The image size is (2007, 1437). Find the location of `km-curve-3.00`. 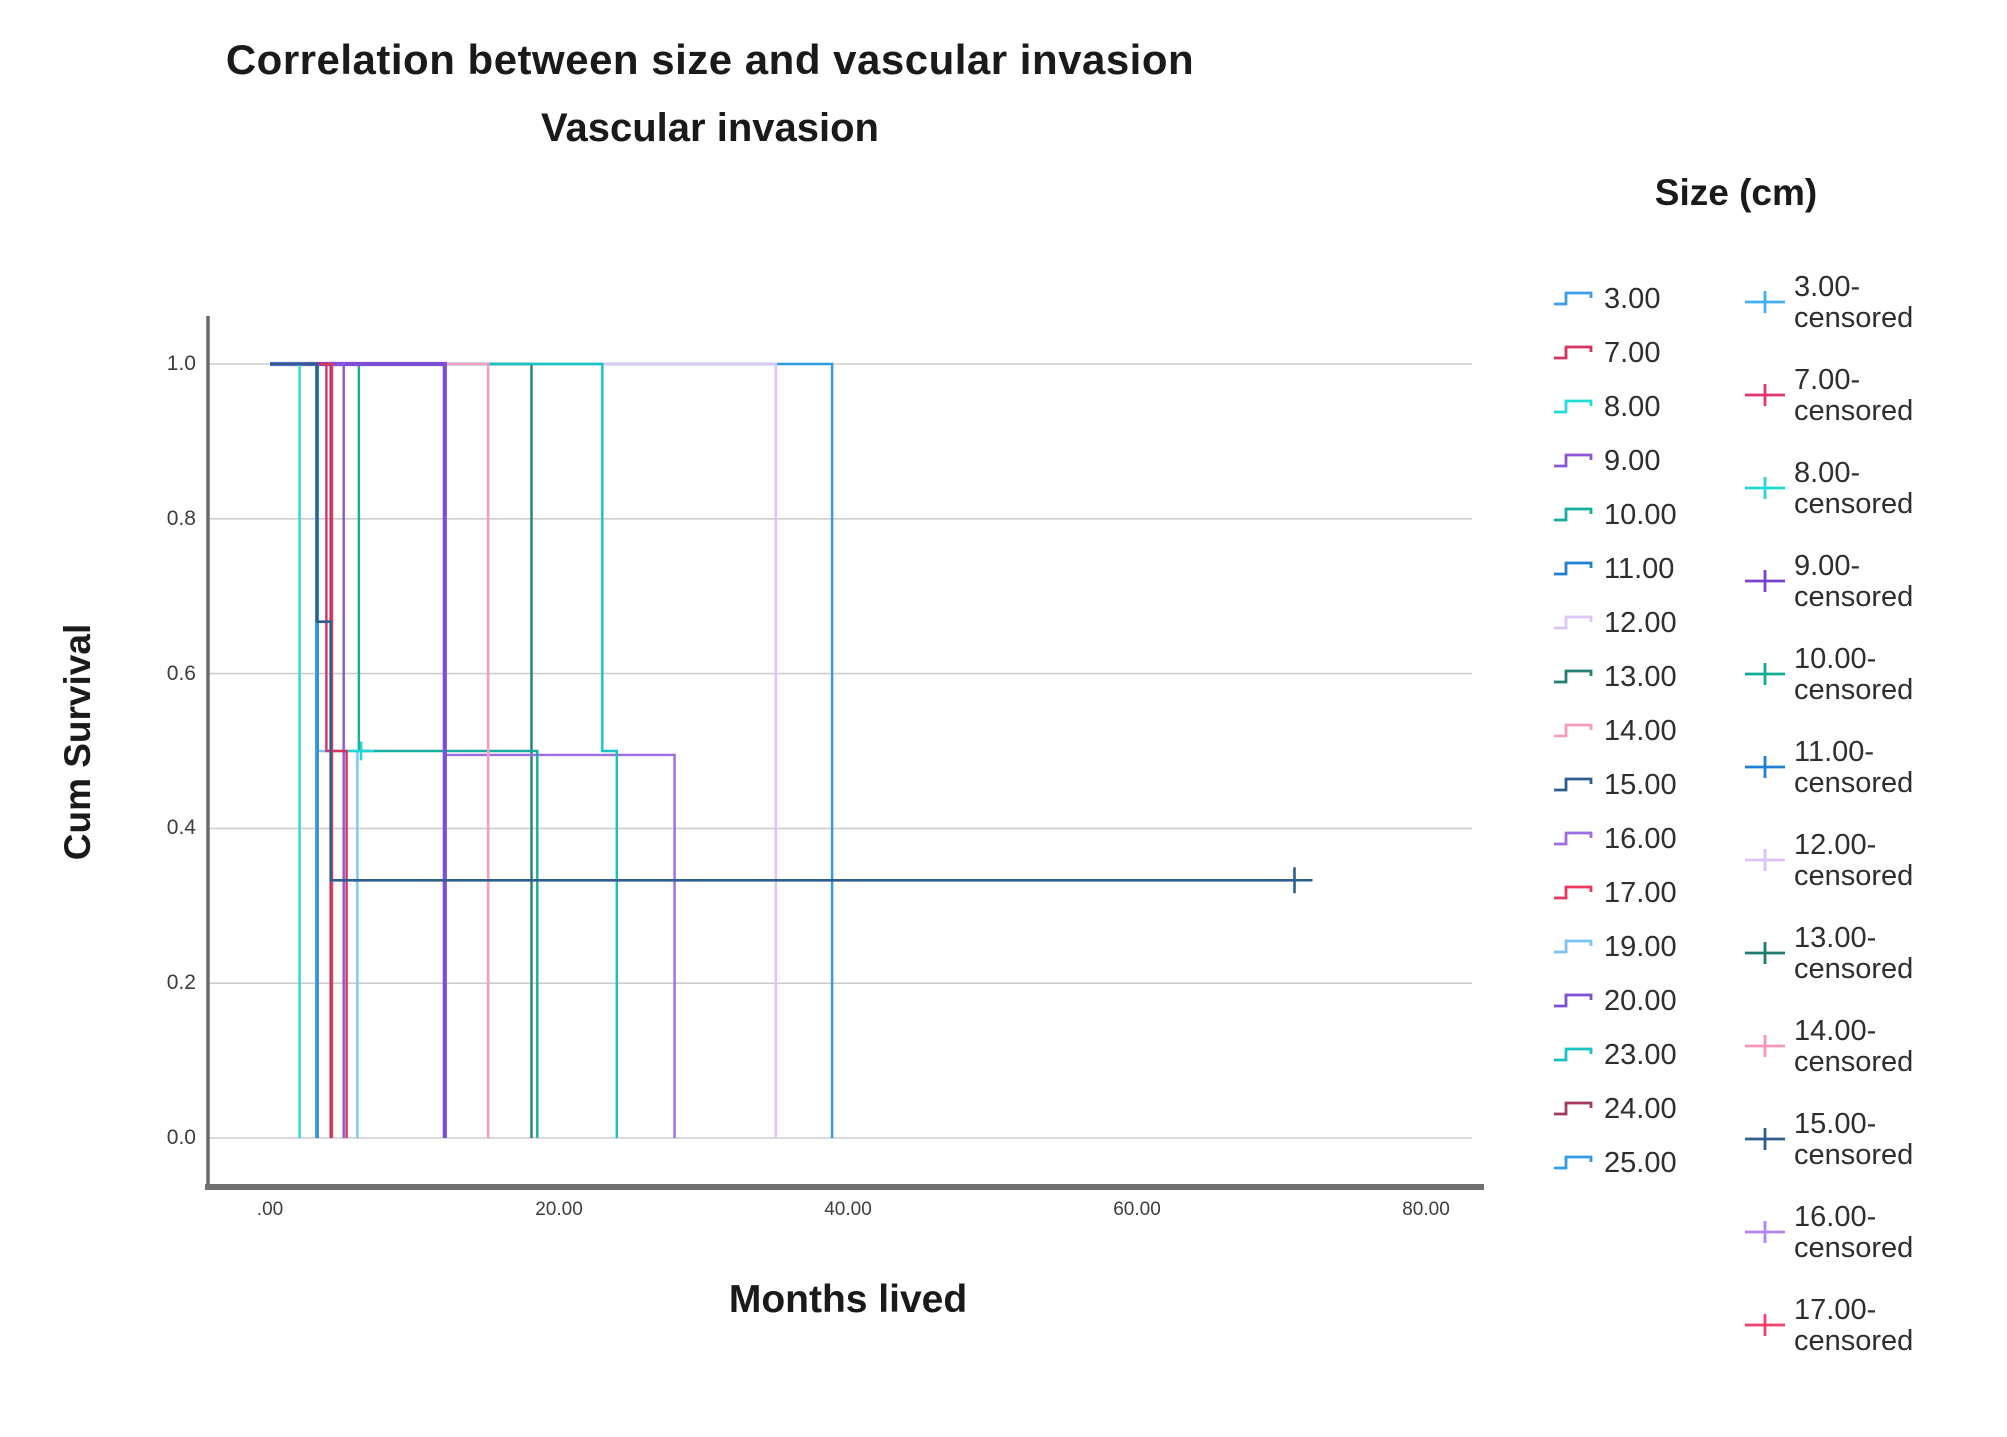

km-curve-3.00 is located at coordinates (294, 750).